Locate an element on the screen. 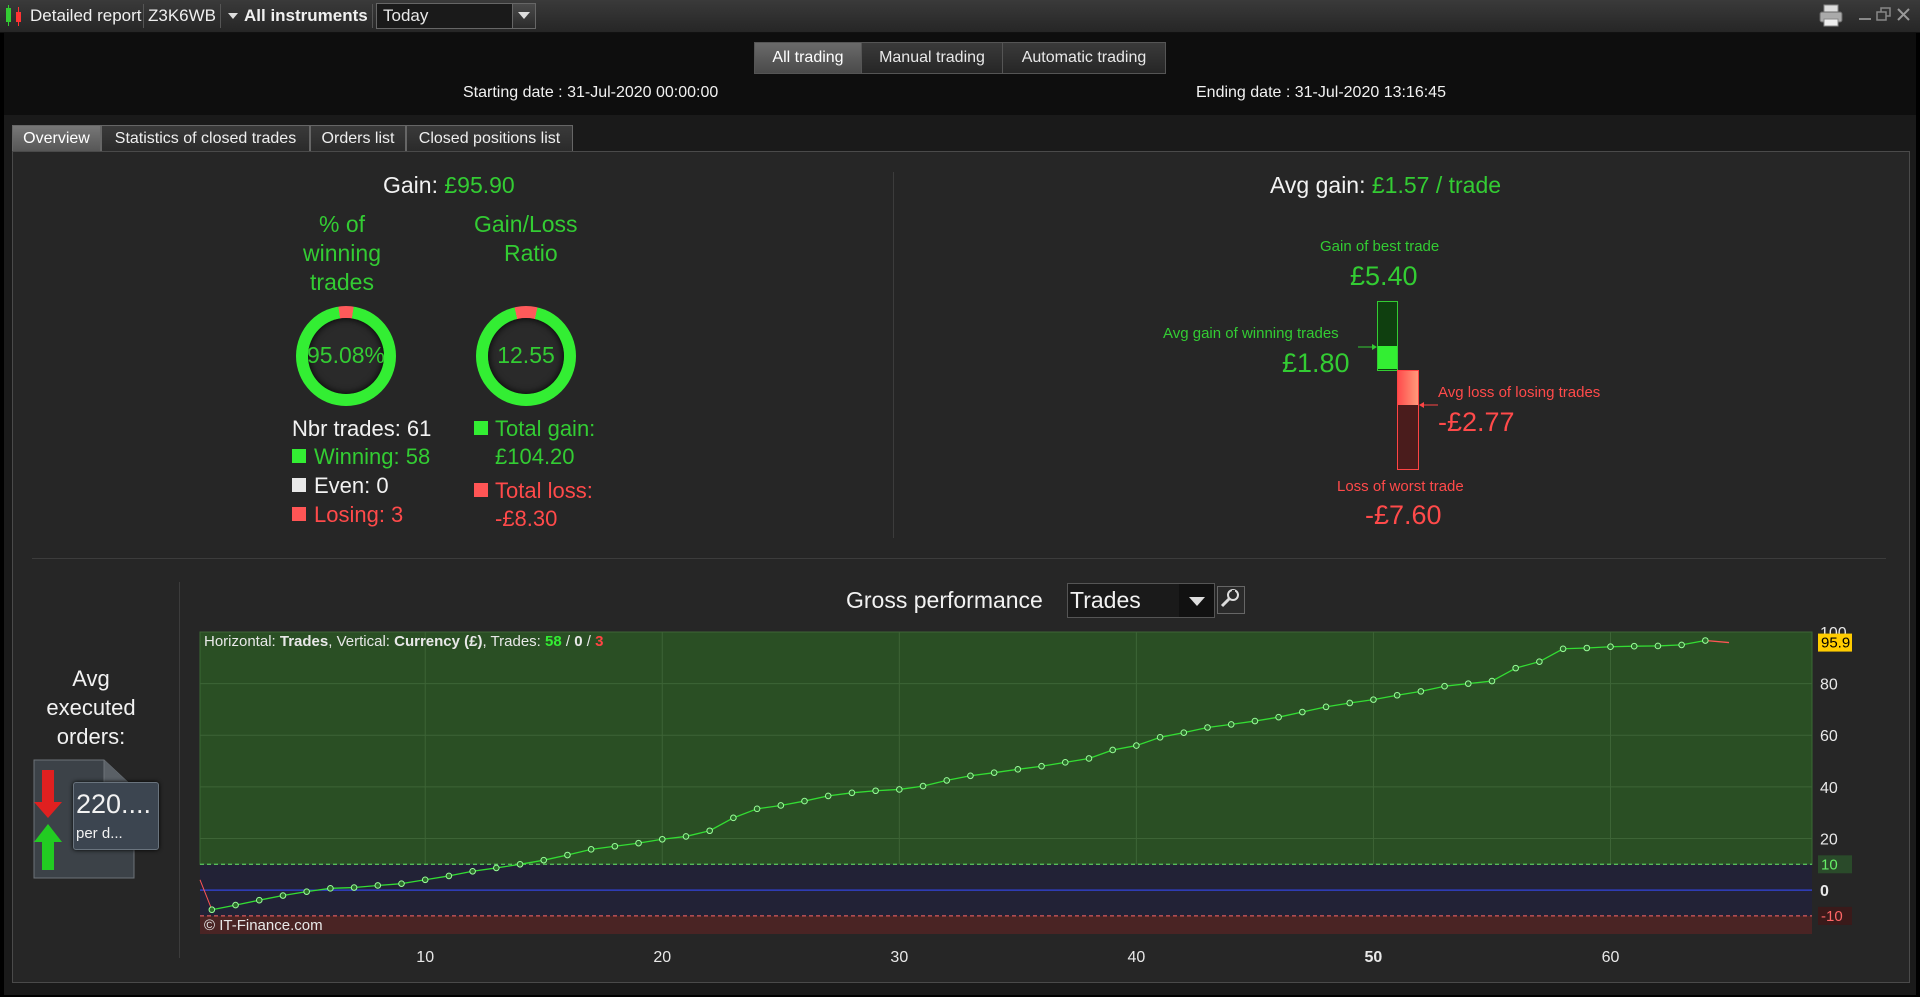 This screenshot has height=997, width=1920. gain-loss-ratio-donut: 12.55 is located at coordinates (526, 356).